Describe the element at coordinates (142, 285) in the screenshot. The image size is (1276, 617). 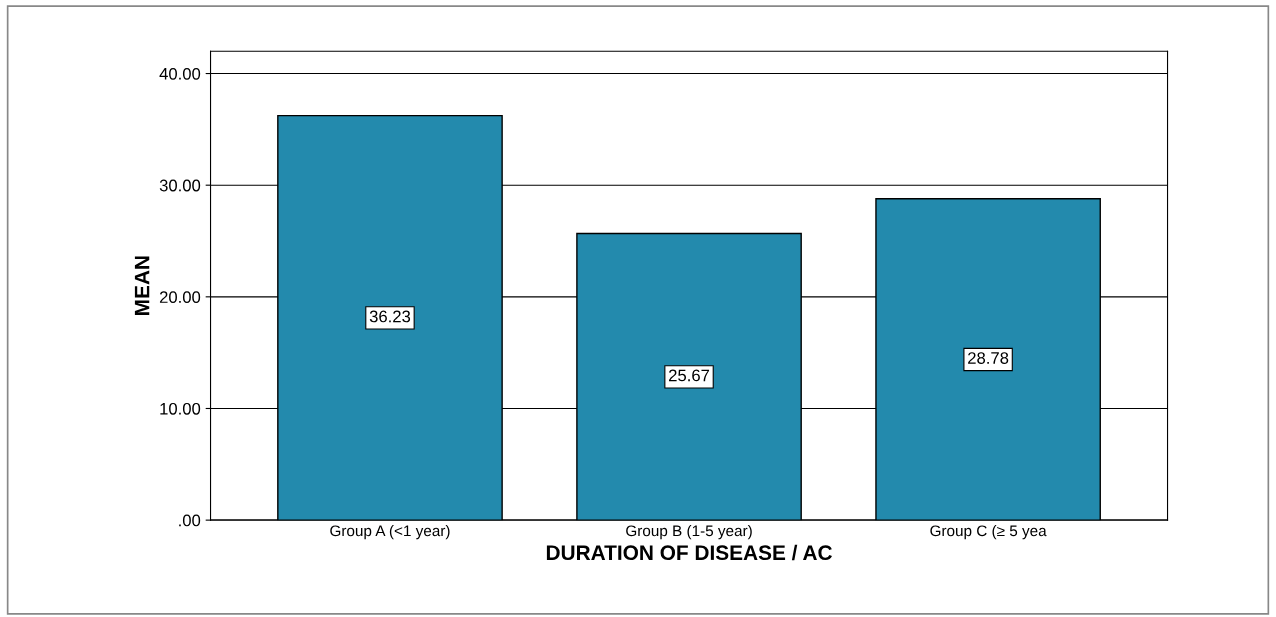
I see `y-axis-title: MEAN` at that location.